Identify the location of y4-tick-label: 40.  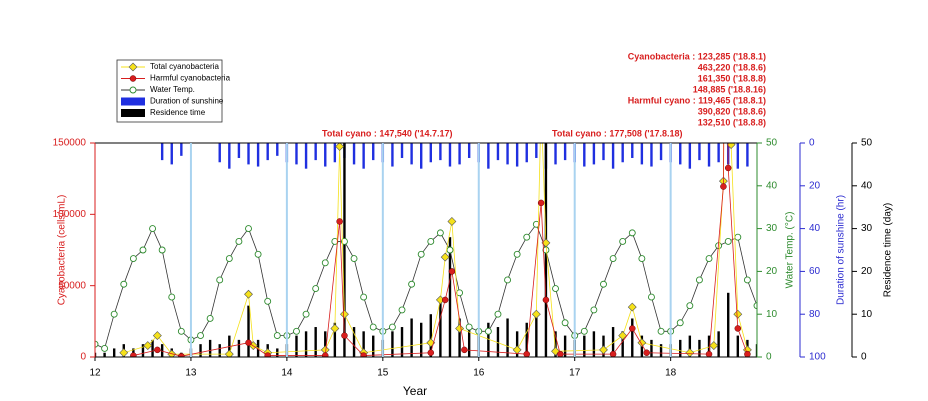
(867, 185).